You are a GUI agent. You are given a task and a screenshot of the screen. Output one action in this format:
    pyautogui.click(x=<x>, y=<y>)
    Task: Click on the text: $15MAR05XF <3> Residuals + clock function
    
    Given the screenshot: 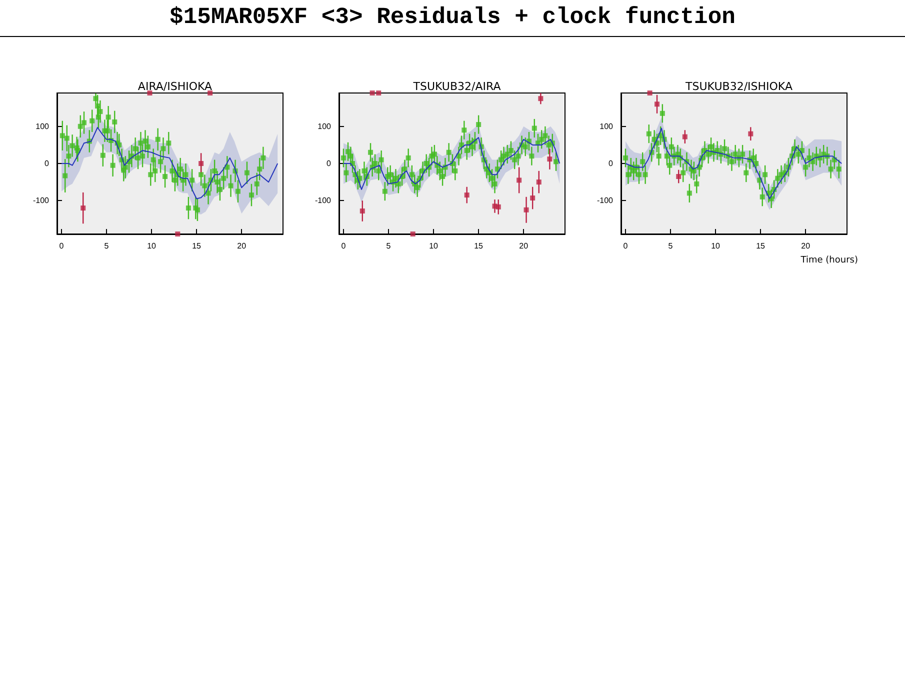 What is the action you would take?
    pyautogui.click(x=452, y=17)
    